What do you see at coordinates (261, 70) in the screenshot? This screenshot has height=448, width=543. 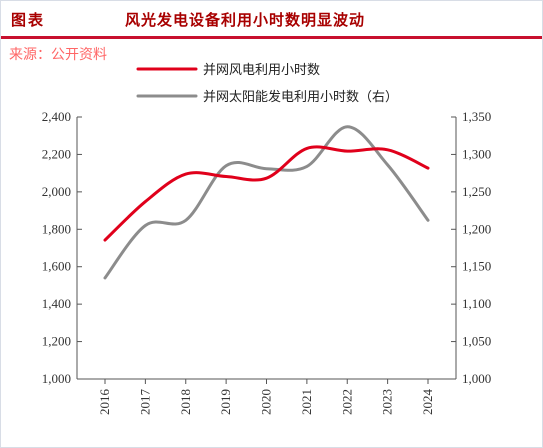 I see `legend-label-wind: 并网风电利用小时数` at bounding box center [261, 70].